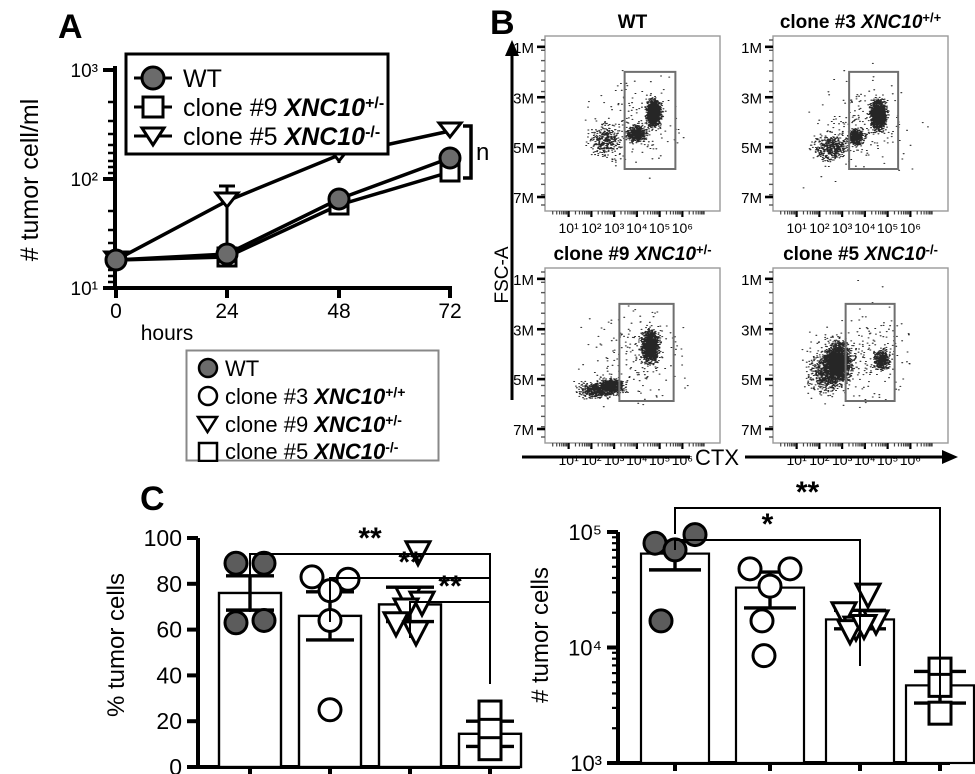  I want to click on panel-a-letter: A, so click(70, 27).